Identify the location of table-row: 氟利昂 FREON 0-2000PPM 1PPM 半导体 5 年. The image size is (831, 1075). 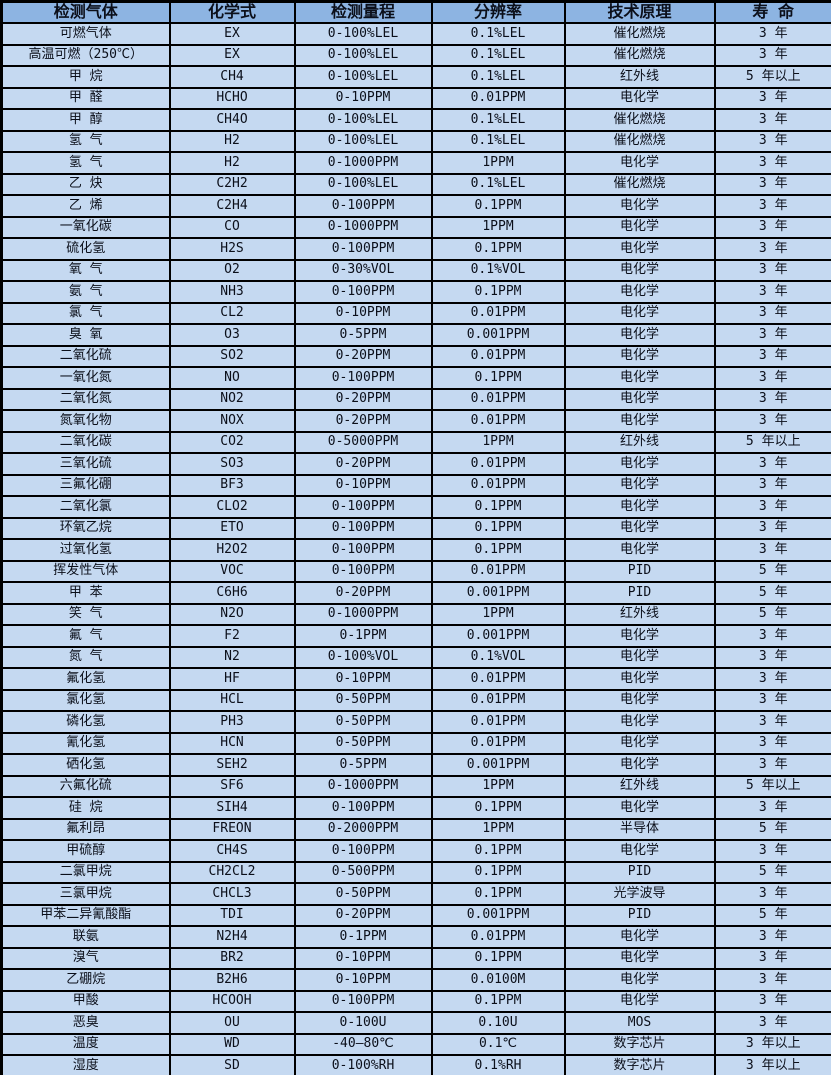
(415, 829).